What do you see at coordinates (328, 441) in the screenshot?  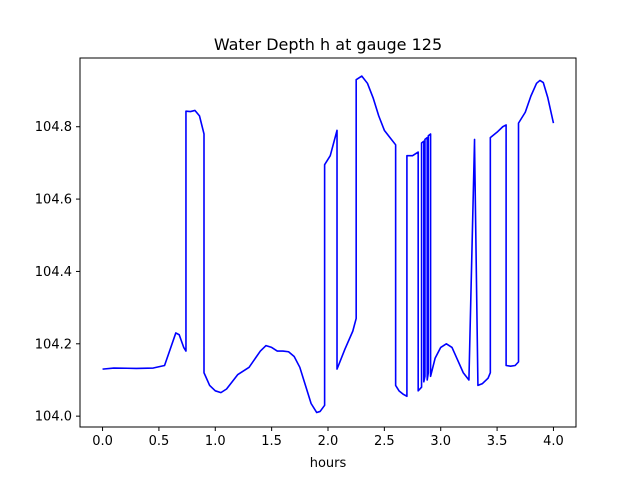 I see `x-tick-label: 2.0` at bounding box center [328, 441].